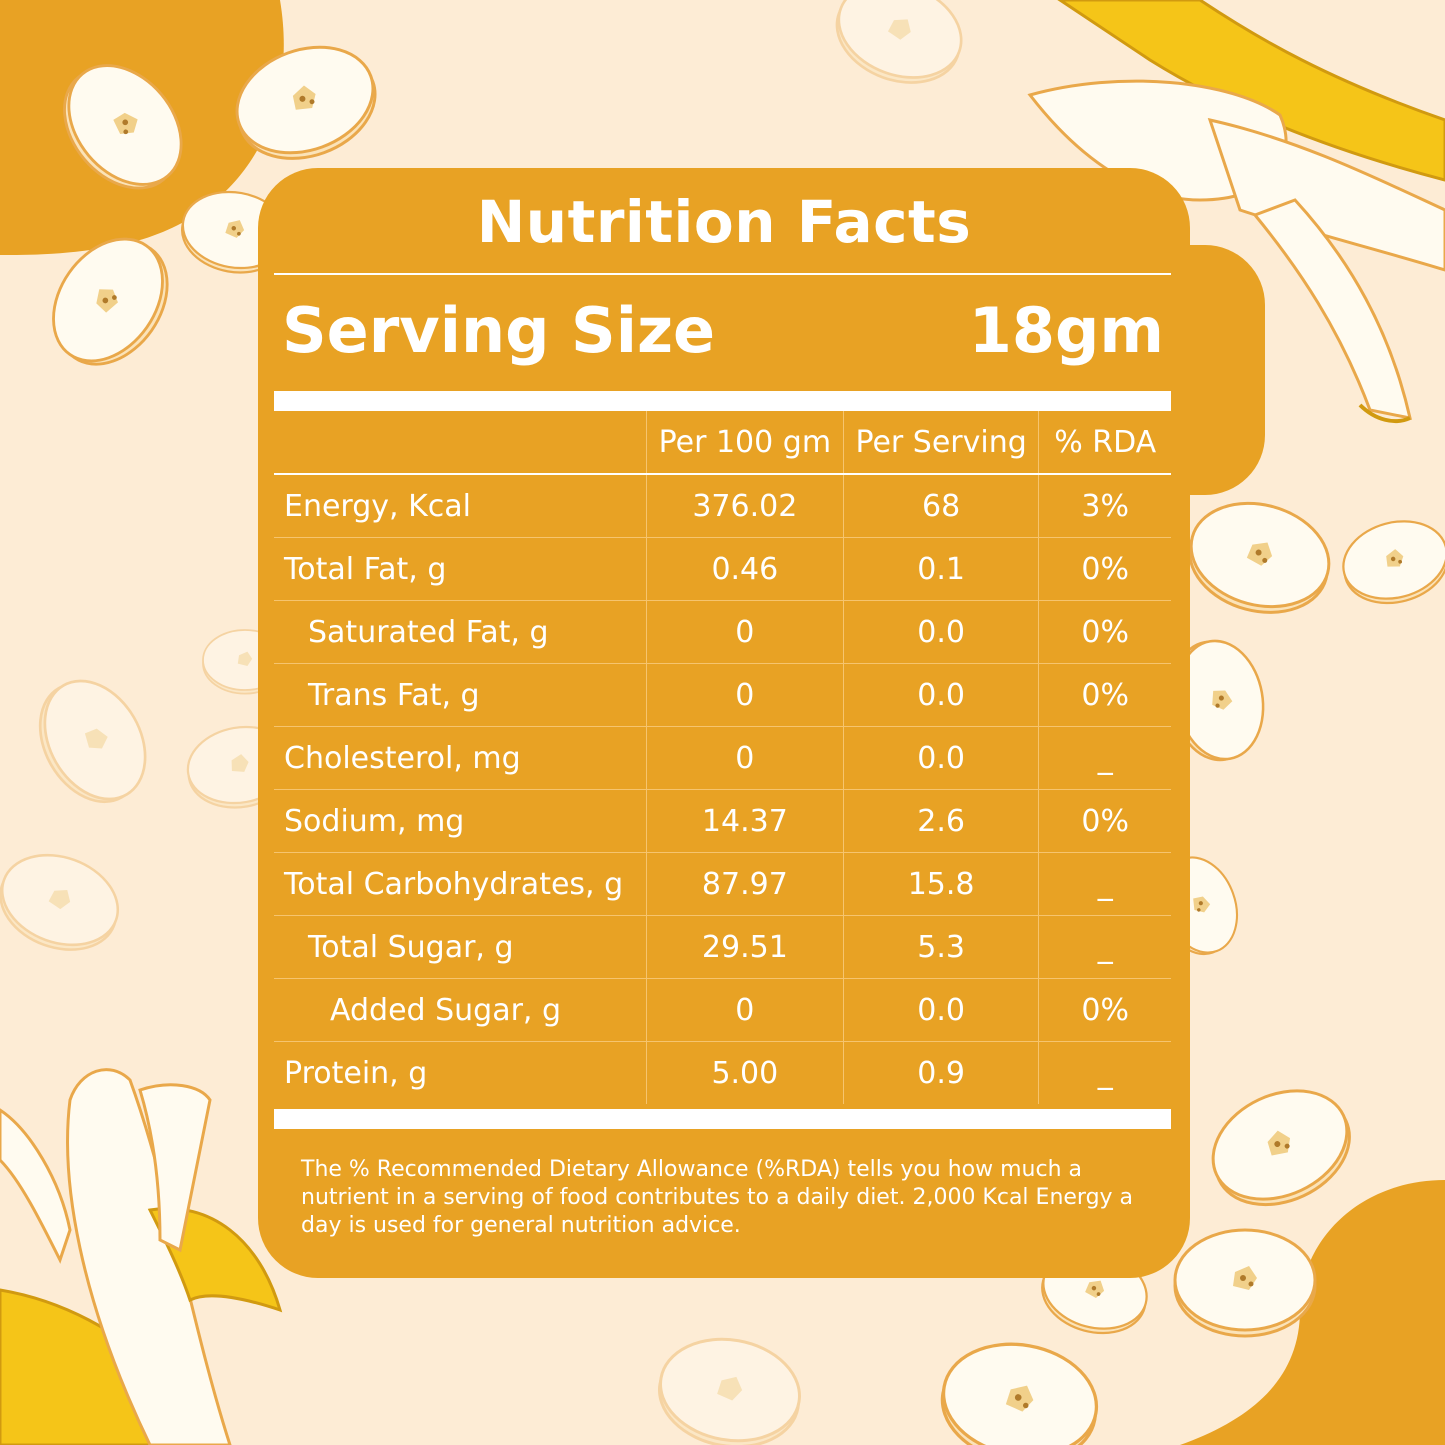 This screenshot has width=1445, height=1445. I want to click on per-serving-value: 68, so click(940, 506).